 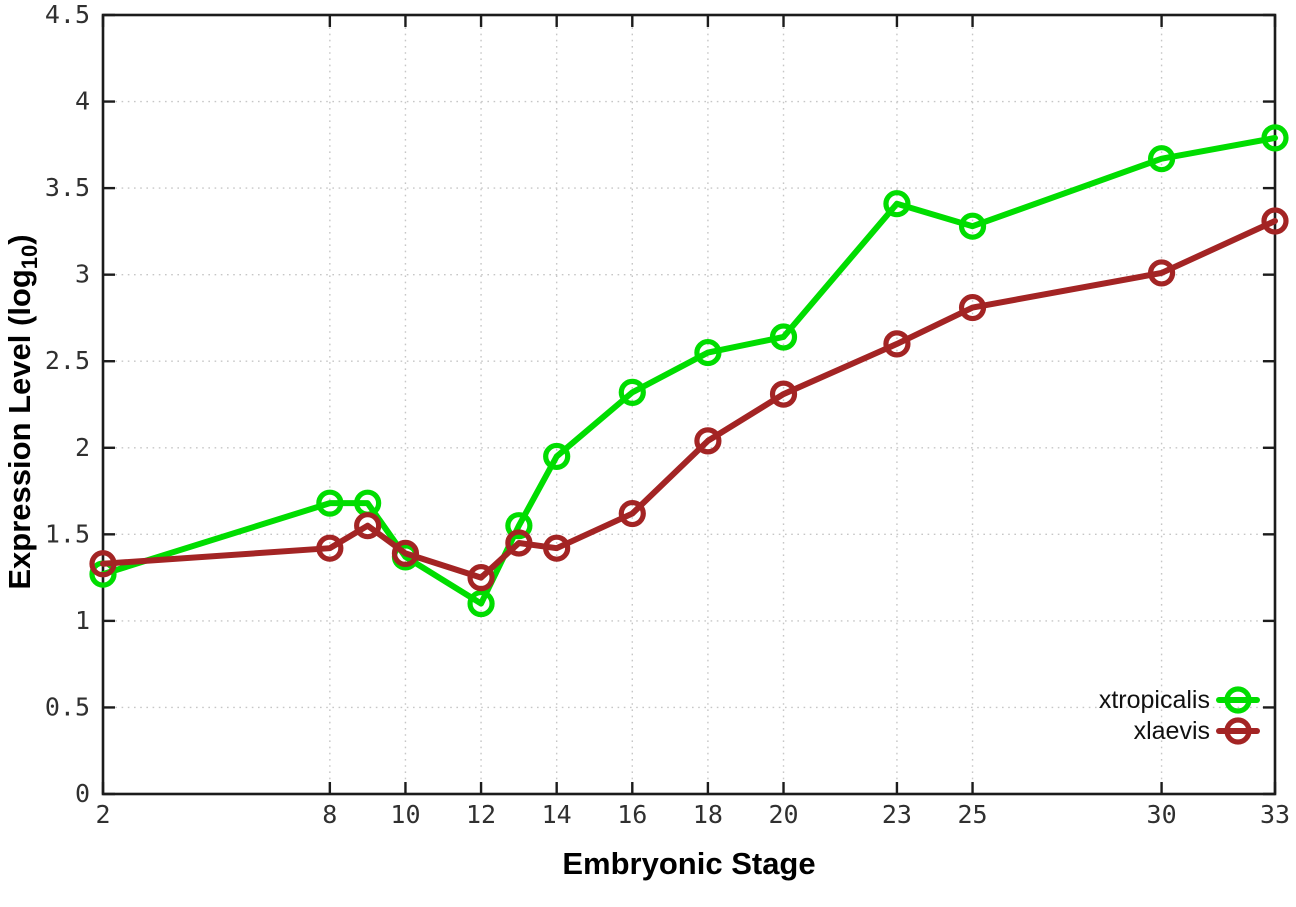 I want to click on x-tick-label: 16, so click(x=632, y=814).